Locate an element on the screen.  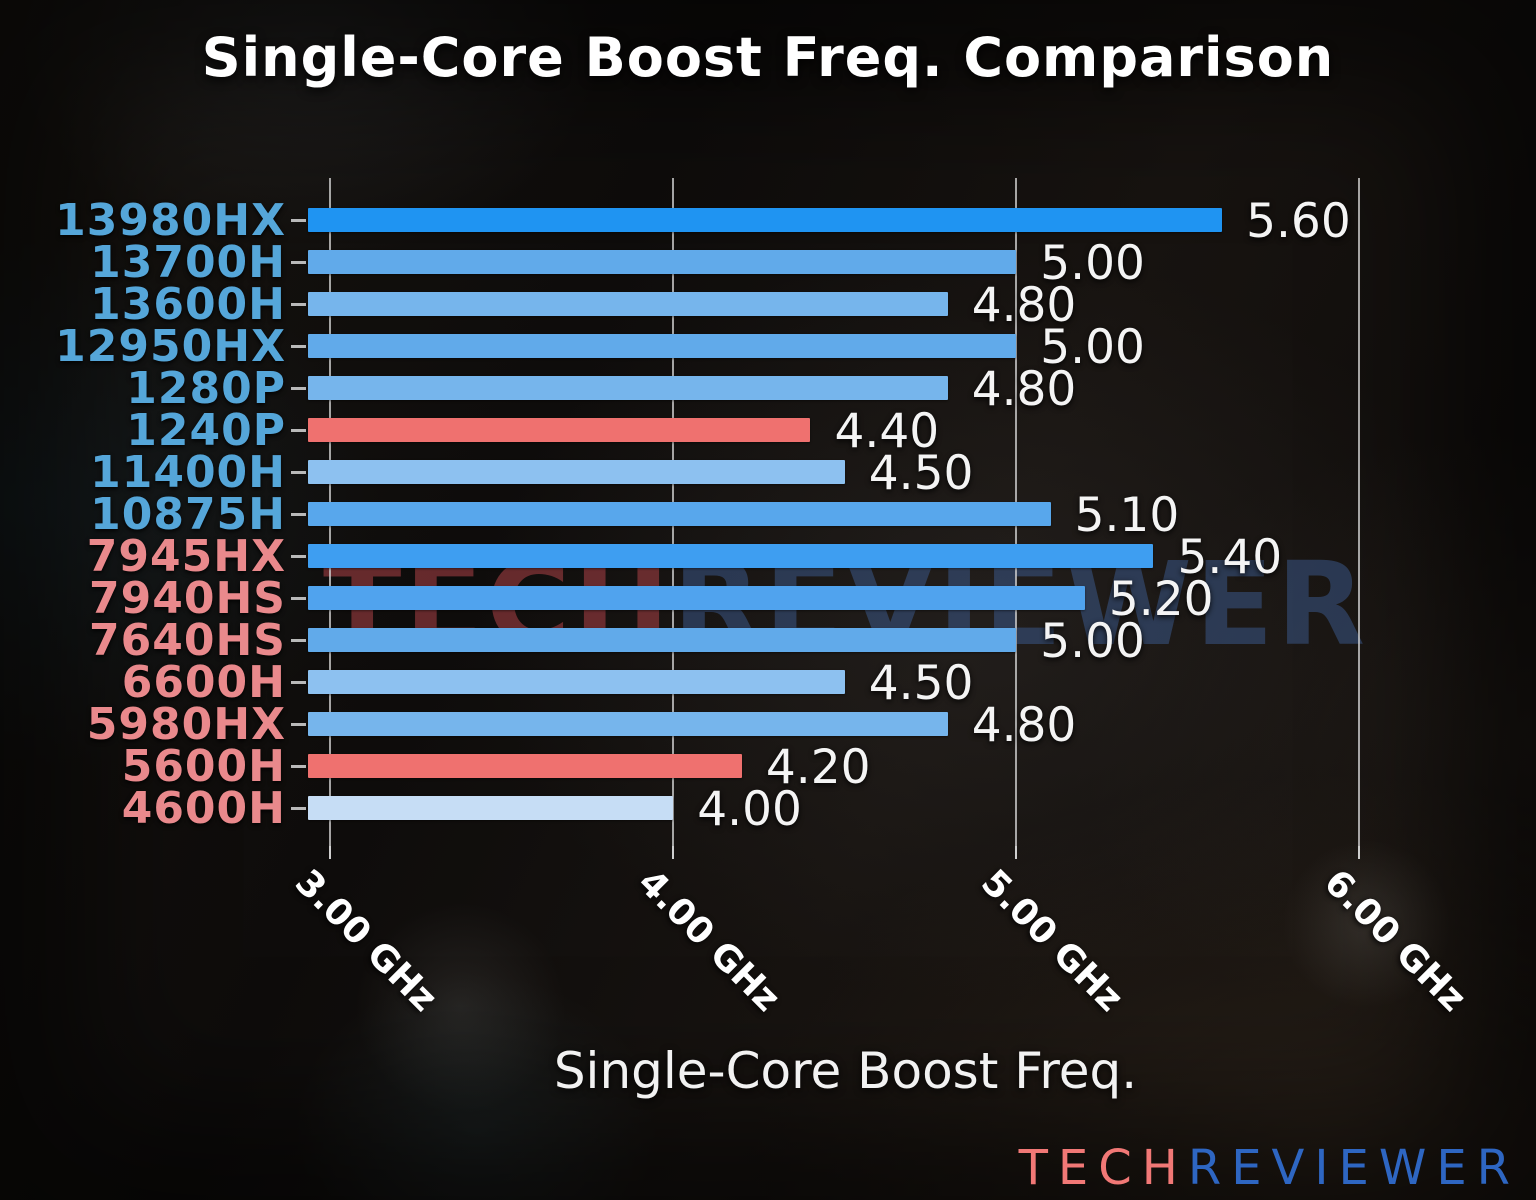
value-label-13980HX: 5.60 is located at coordinates (1298, 221).